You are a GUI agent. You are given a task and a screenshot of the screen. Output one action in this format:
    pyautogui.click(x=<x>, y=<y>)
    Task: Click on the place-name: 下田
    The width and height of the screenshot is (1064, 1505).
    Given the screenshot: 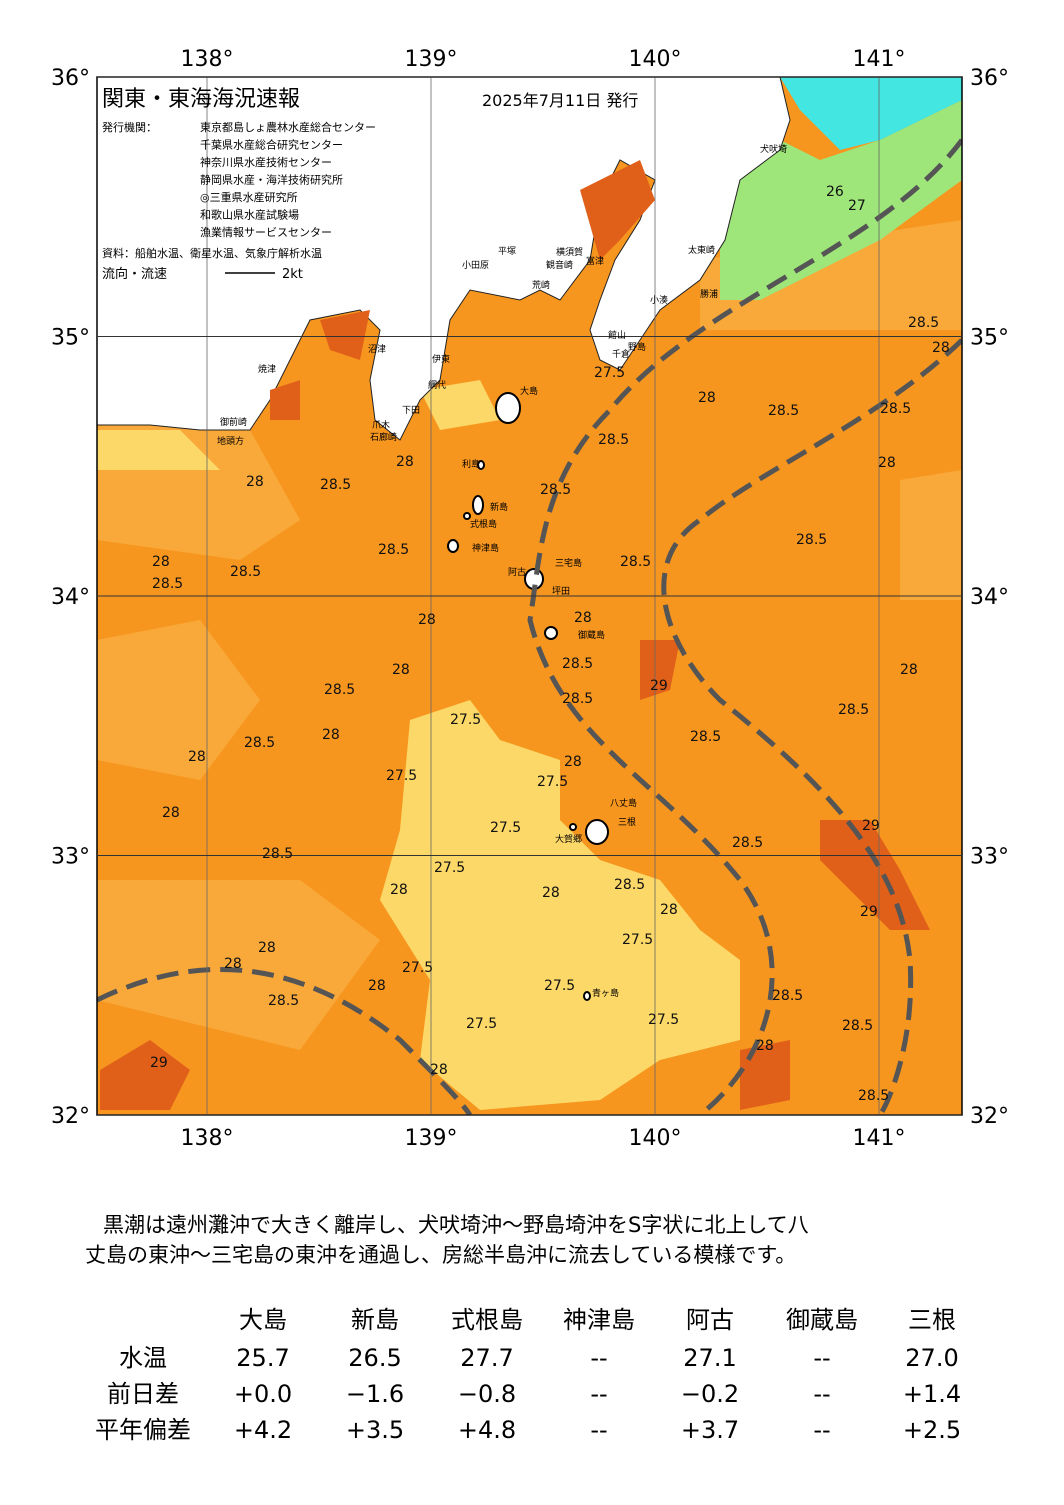 What is the action you would take?
    pyautogui.click(x=411, y=410)
    